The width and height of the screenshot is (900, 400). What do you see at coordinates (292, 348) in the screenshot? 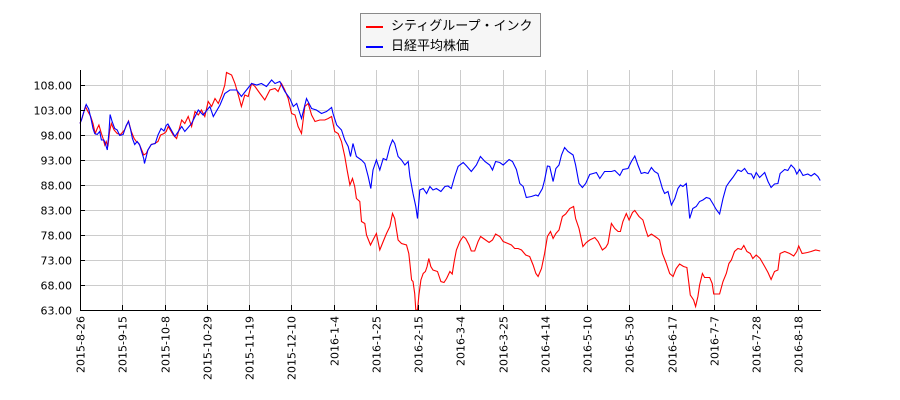
I see `x-tick-label: 2015-12-10` at bounding box center [292, 348].